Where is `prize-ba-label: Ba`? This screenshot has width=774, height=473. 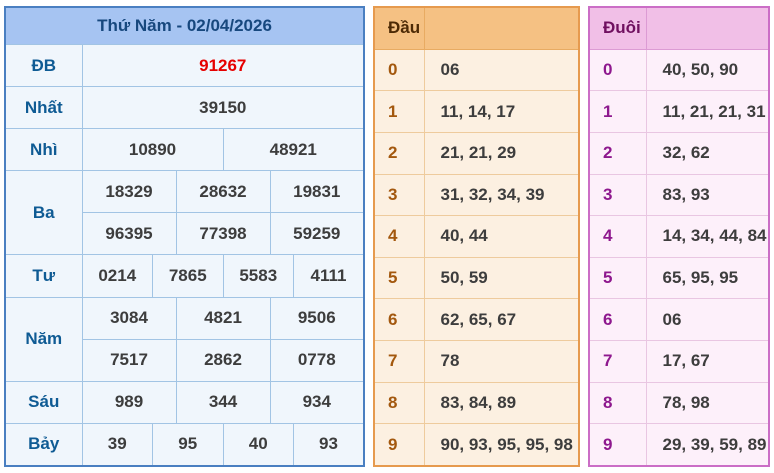
prize-ba-label: Ba is located at coordinates (43, 213).